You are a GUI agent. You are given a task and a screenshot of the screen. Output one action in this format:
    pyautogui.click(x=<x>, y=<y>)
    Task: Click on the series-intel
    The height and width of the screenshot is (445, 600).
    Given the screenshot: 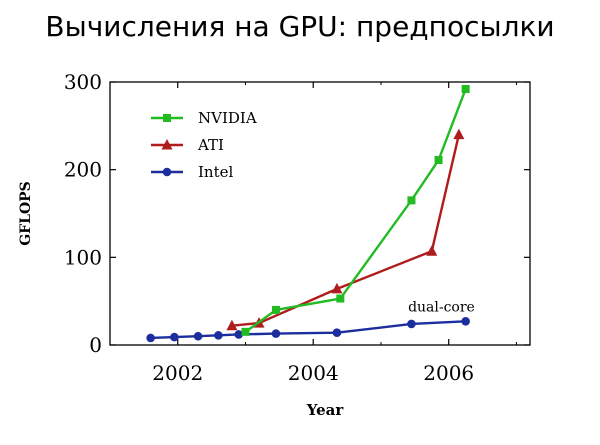 What is the action you would take?
    pyautogui.click(x=308, y=330)
    